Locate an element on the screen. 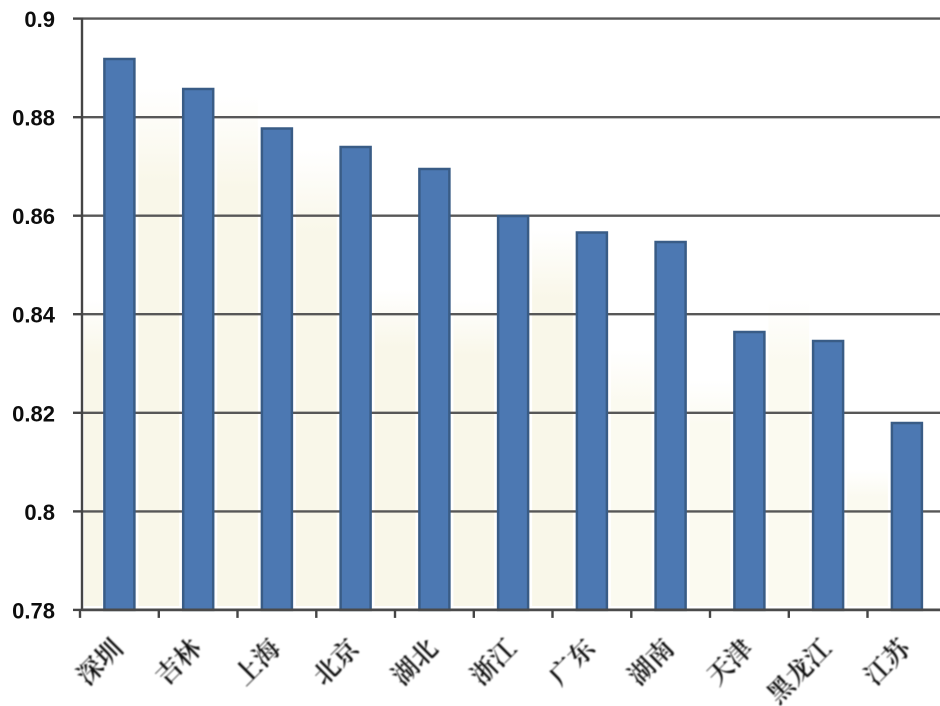 The width and height of the screenshot is (940, 706). svg-text: 0.78 is located at coordinates (33, 610).